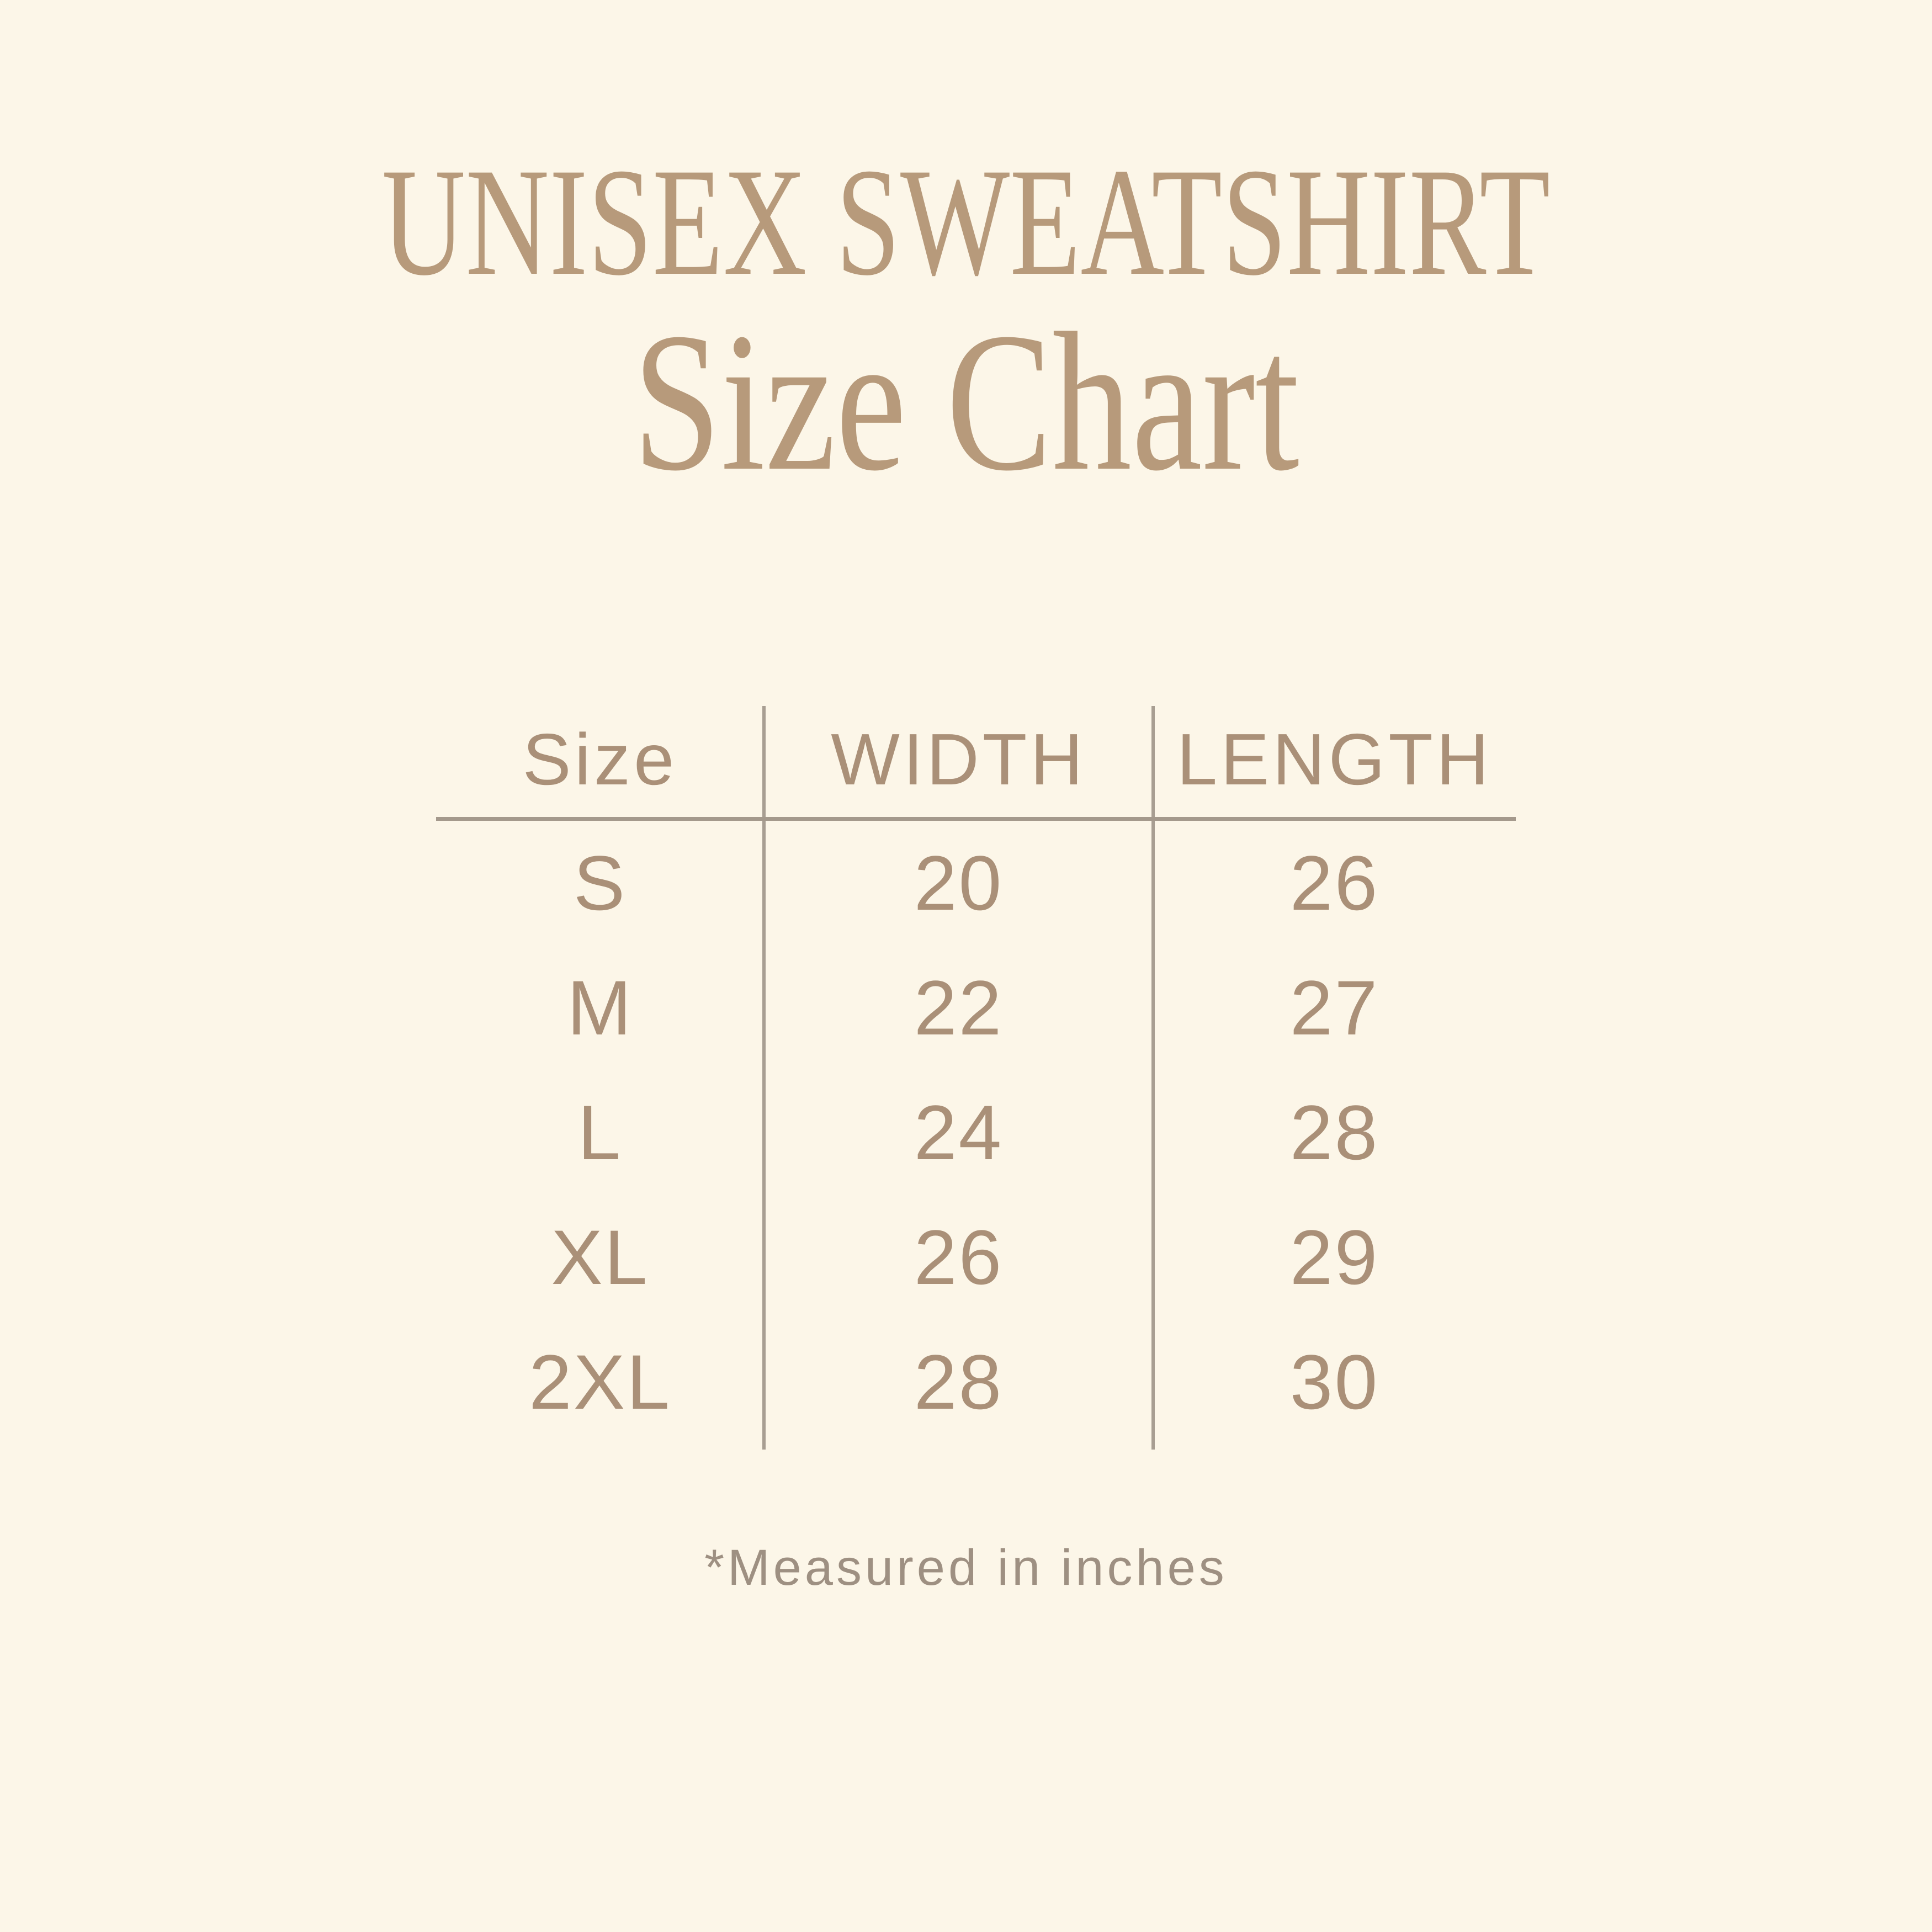 Image resolution: width=1932 pixels, height=1932 pixels. Describe the element at coordinates (600, 1382) in the screenshot. I see `table-cell-size: 2XL` at that location.